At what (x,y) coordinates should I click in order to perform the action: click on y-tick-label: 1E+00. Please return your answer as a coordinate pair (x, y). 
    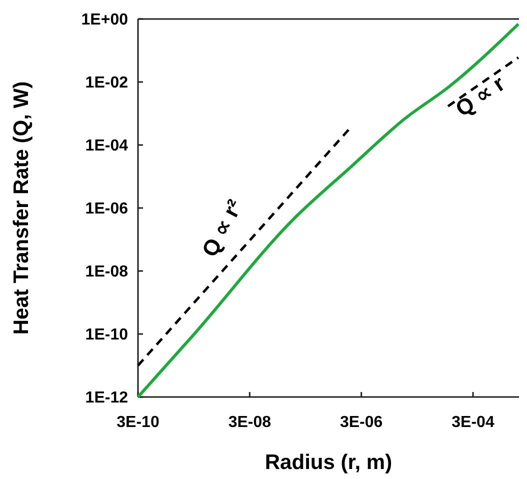
    Looking at the image, I should click on (104, 20).